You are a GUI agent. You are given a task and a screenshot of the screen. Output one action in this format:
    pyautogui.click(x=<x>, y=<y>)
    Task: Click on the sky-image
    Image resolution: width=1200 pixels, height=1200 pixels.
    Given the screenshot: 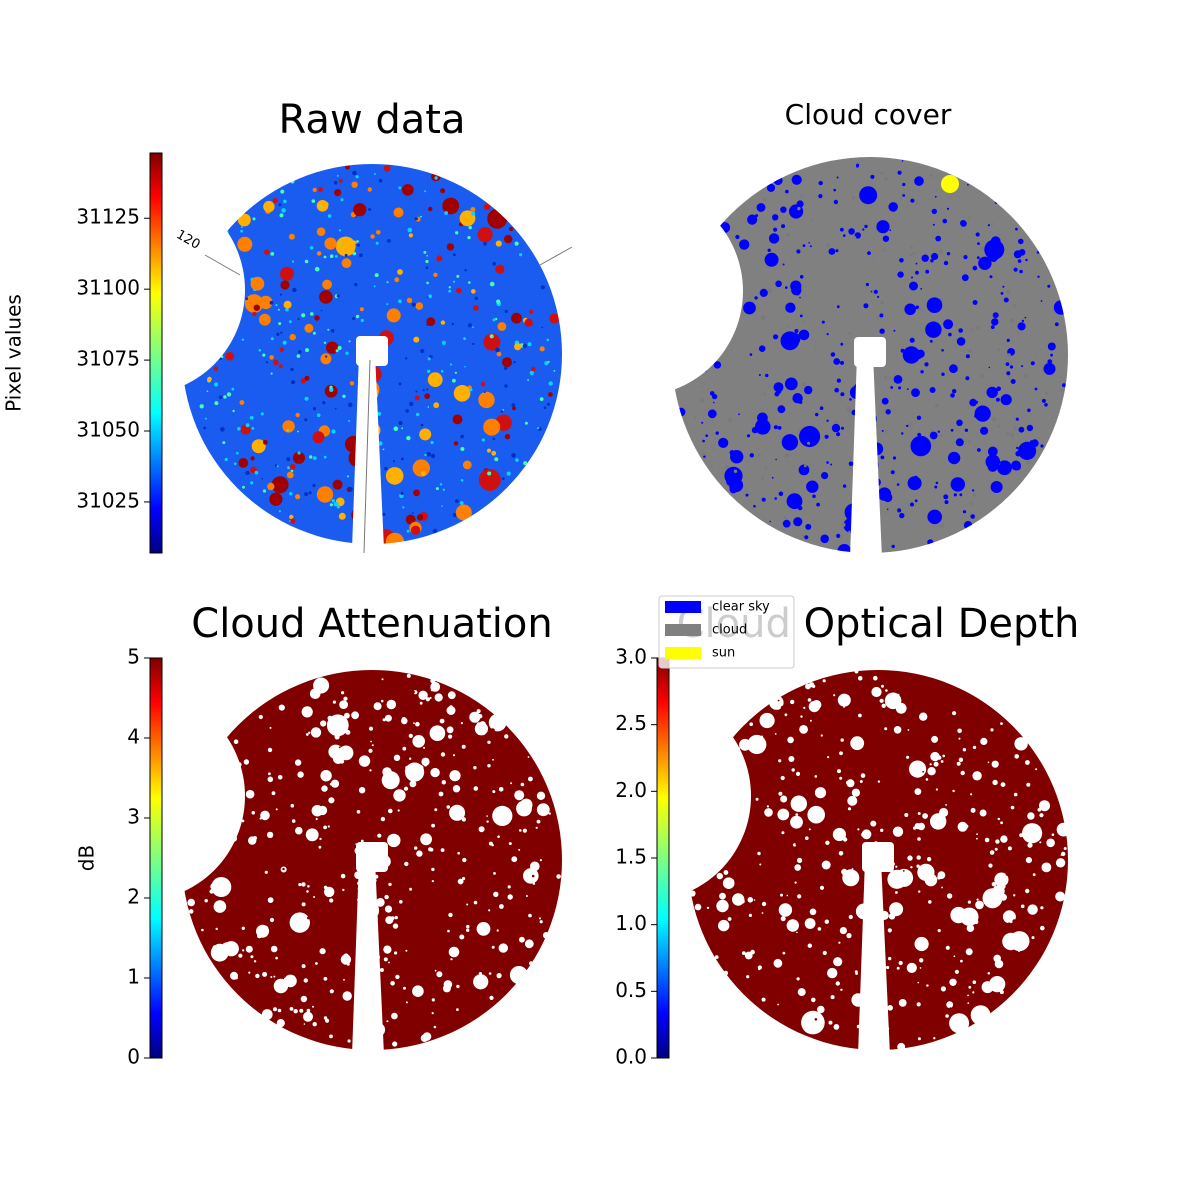 What is the action you would take?
    pyautogui.click(x=372, y=860)
    